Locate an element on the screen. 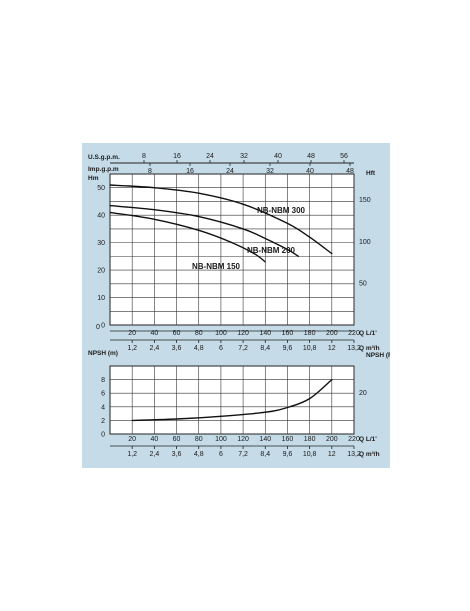  npsh-m3h-tick-label: 2,4 is located at coordinates (154, 454).